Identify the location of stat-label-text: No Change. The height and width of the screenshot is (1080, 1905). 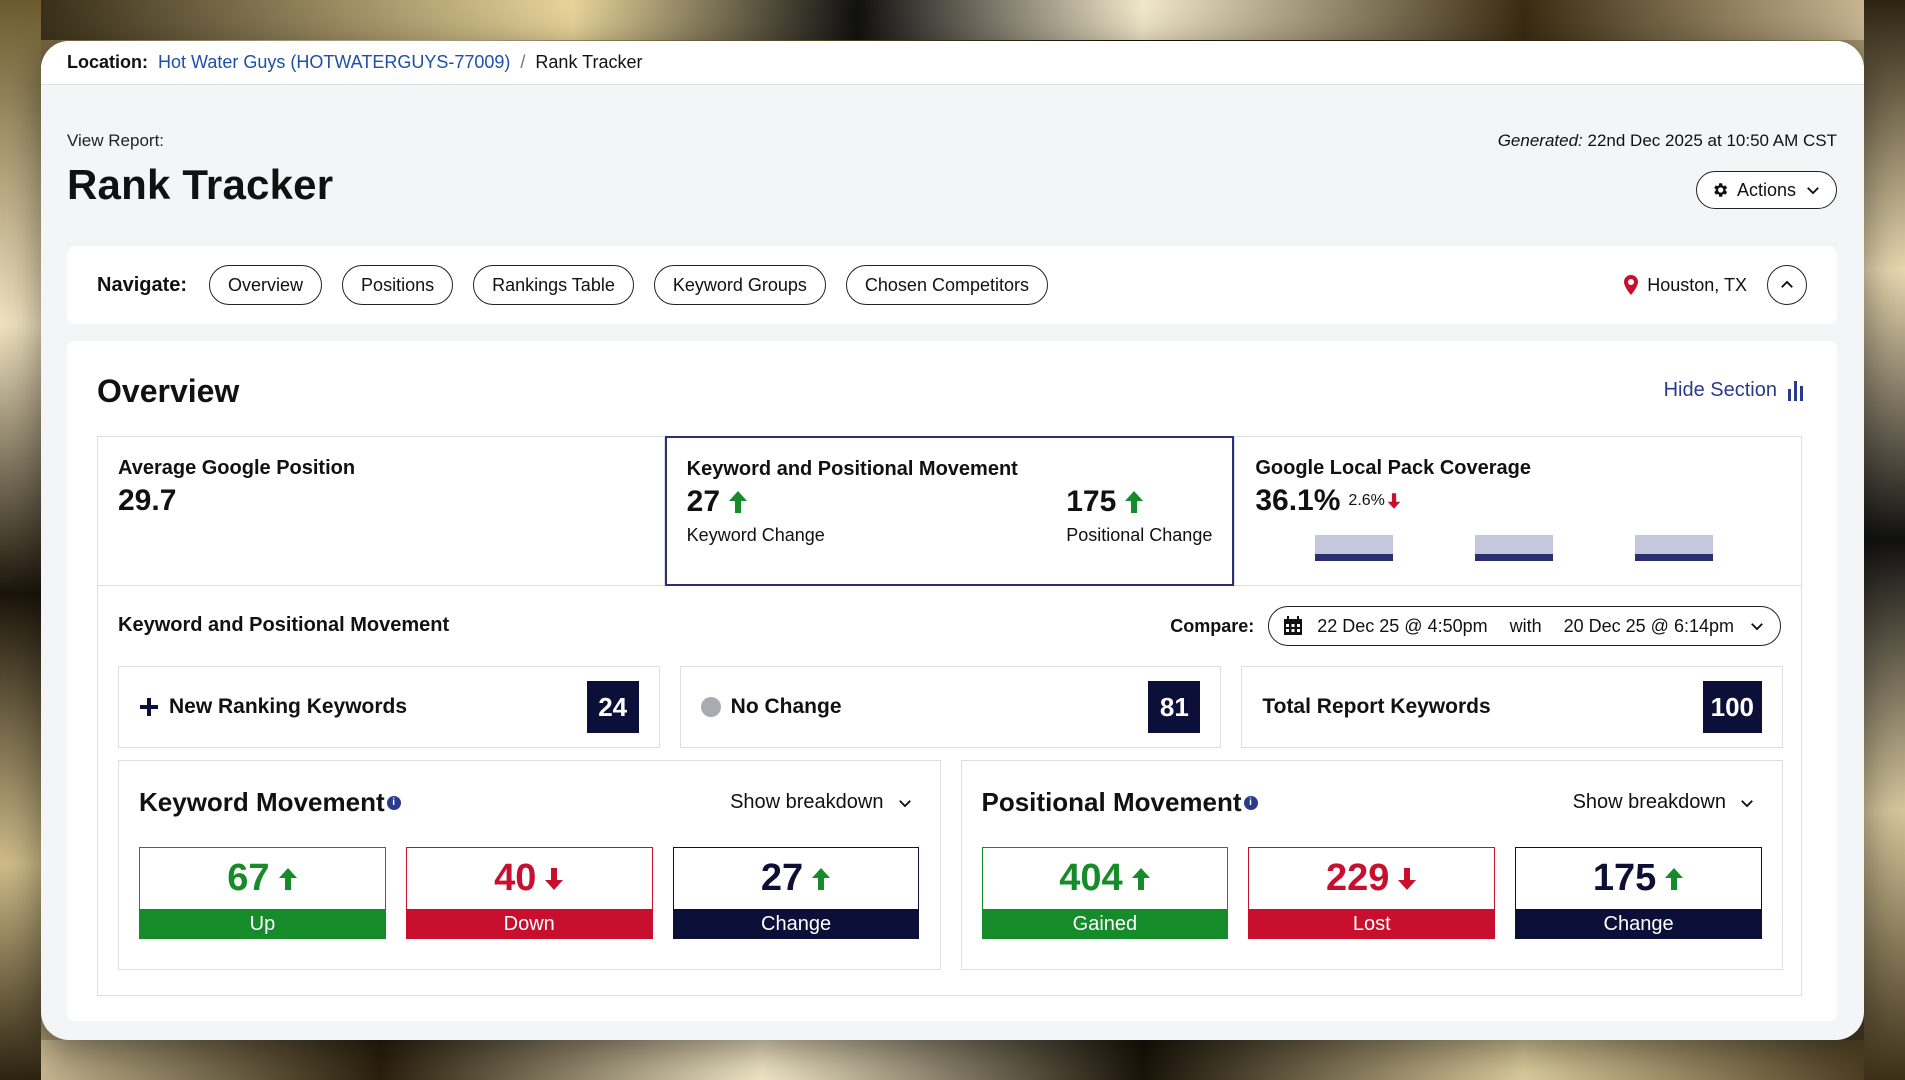
(786, 706).